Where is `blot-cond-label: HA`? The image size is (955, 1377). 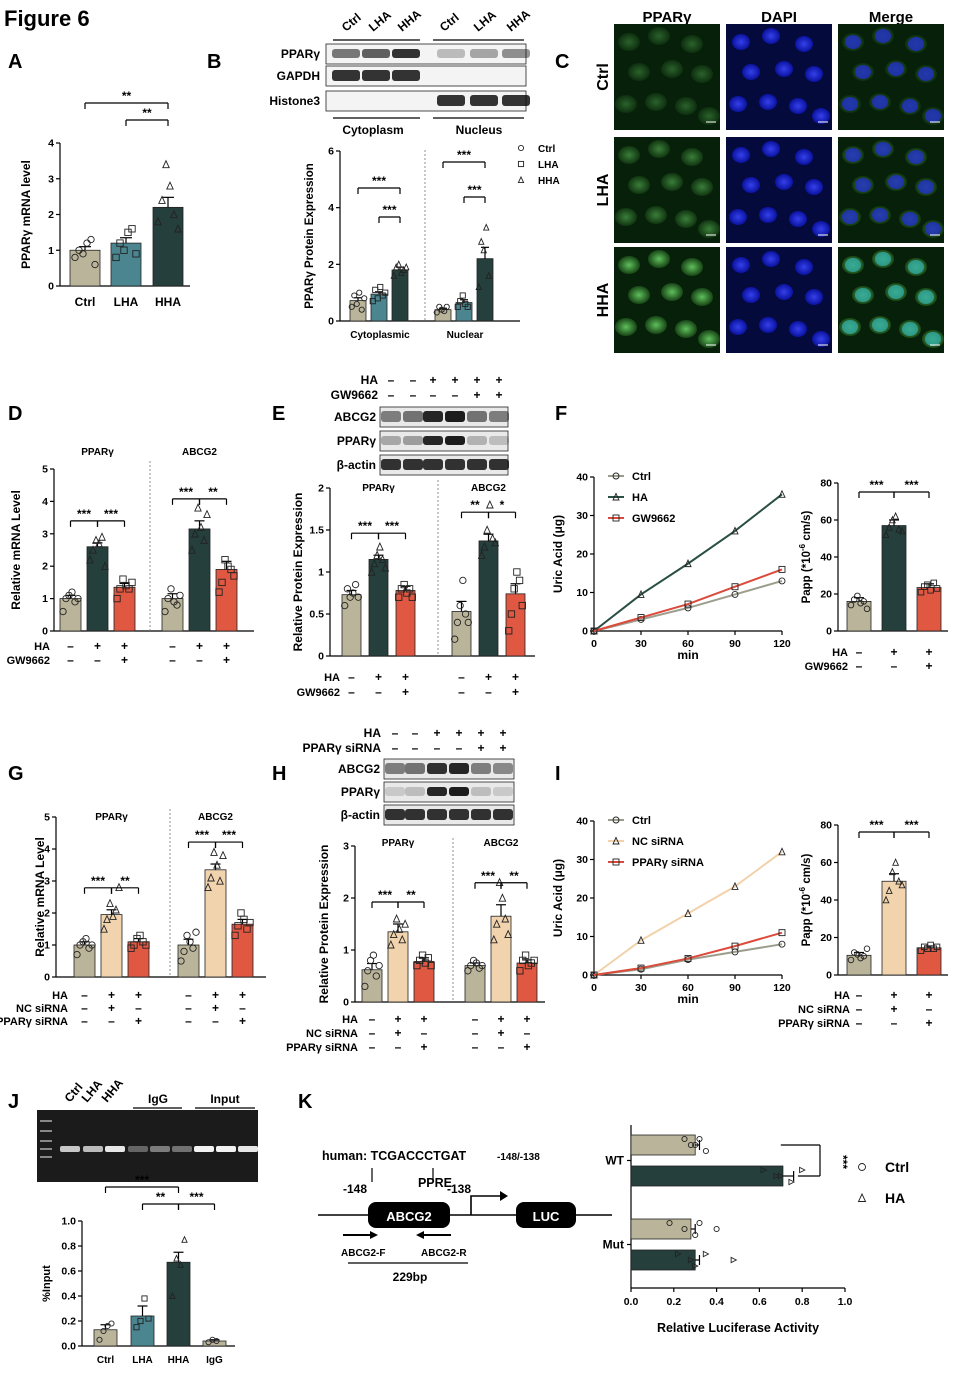
blot-cond-label: HA is located at coordinates (370, 380).